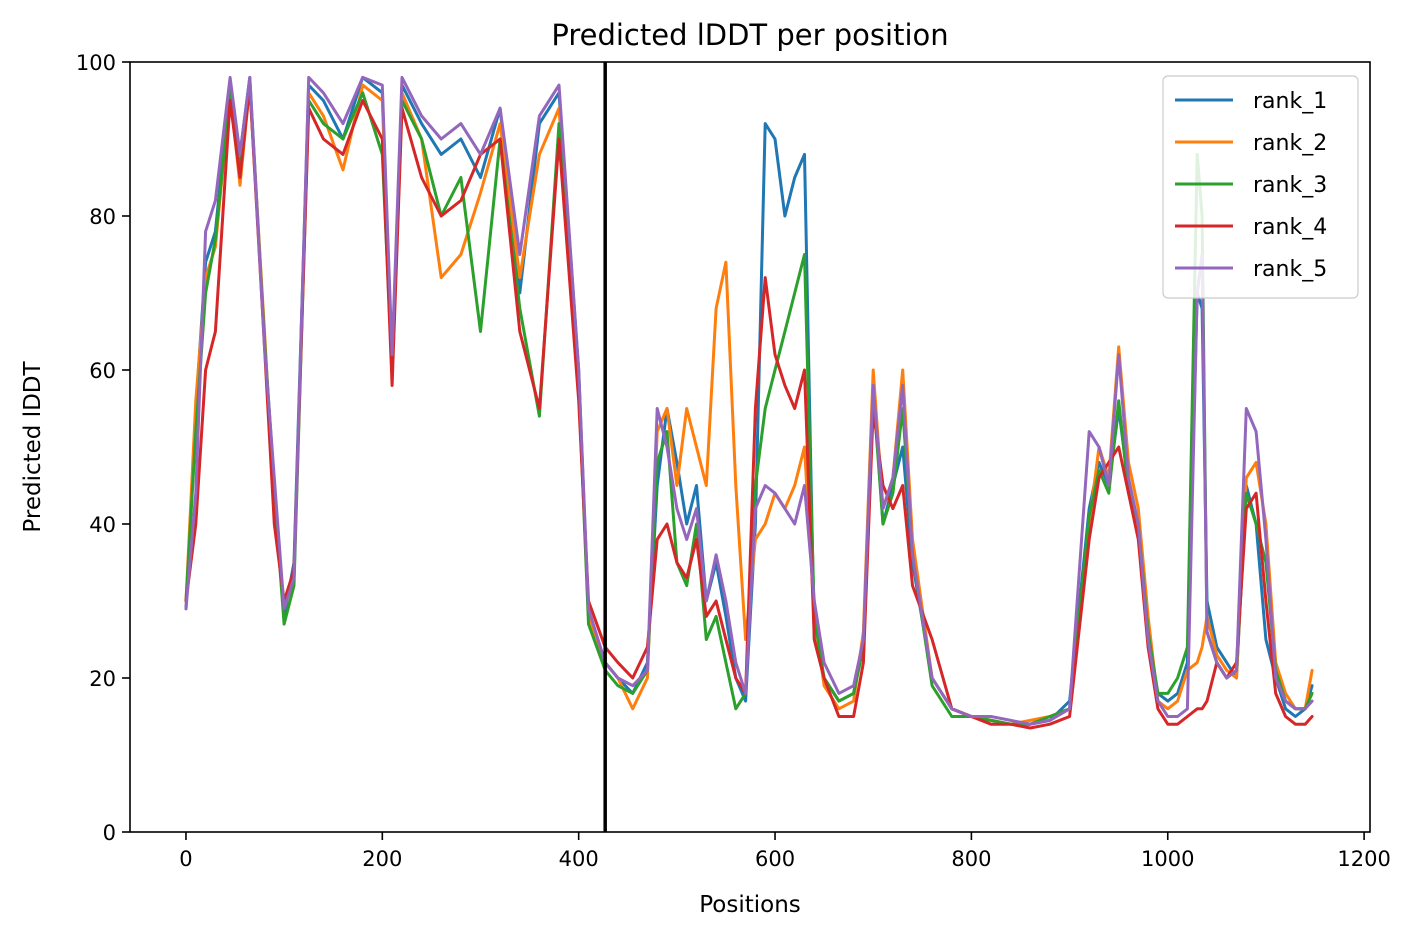 The height and width of the screenshot is (939, 1423). I want to click on legend: rank_1 rank_2 rank_3 rank_4 rank_5, so click(1260, 187).